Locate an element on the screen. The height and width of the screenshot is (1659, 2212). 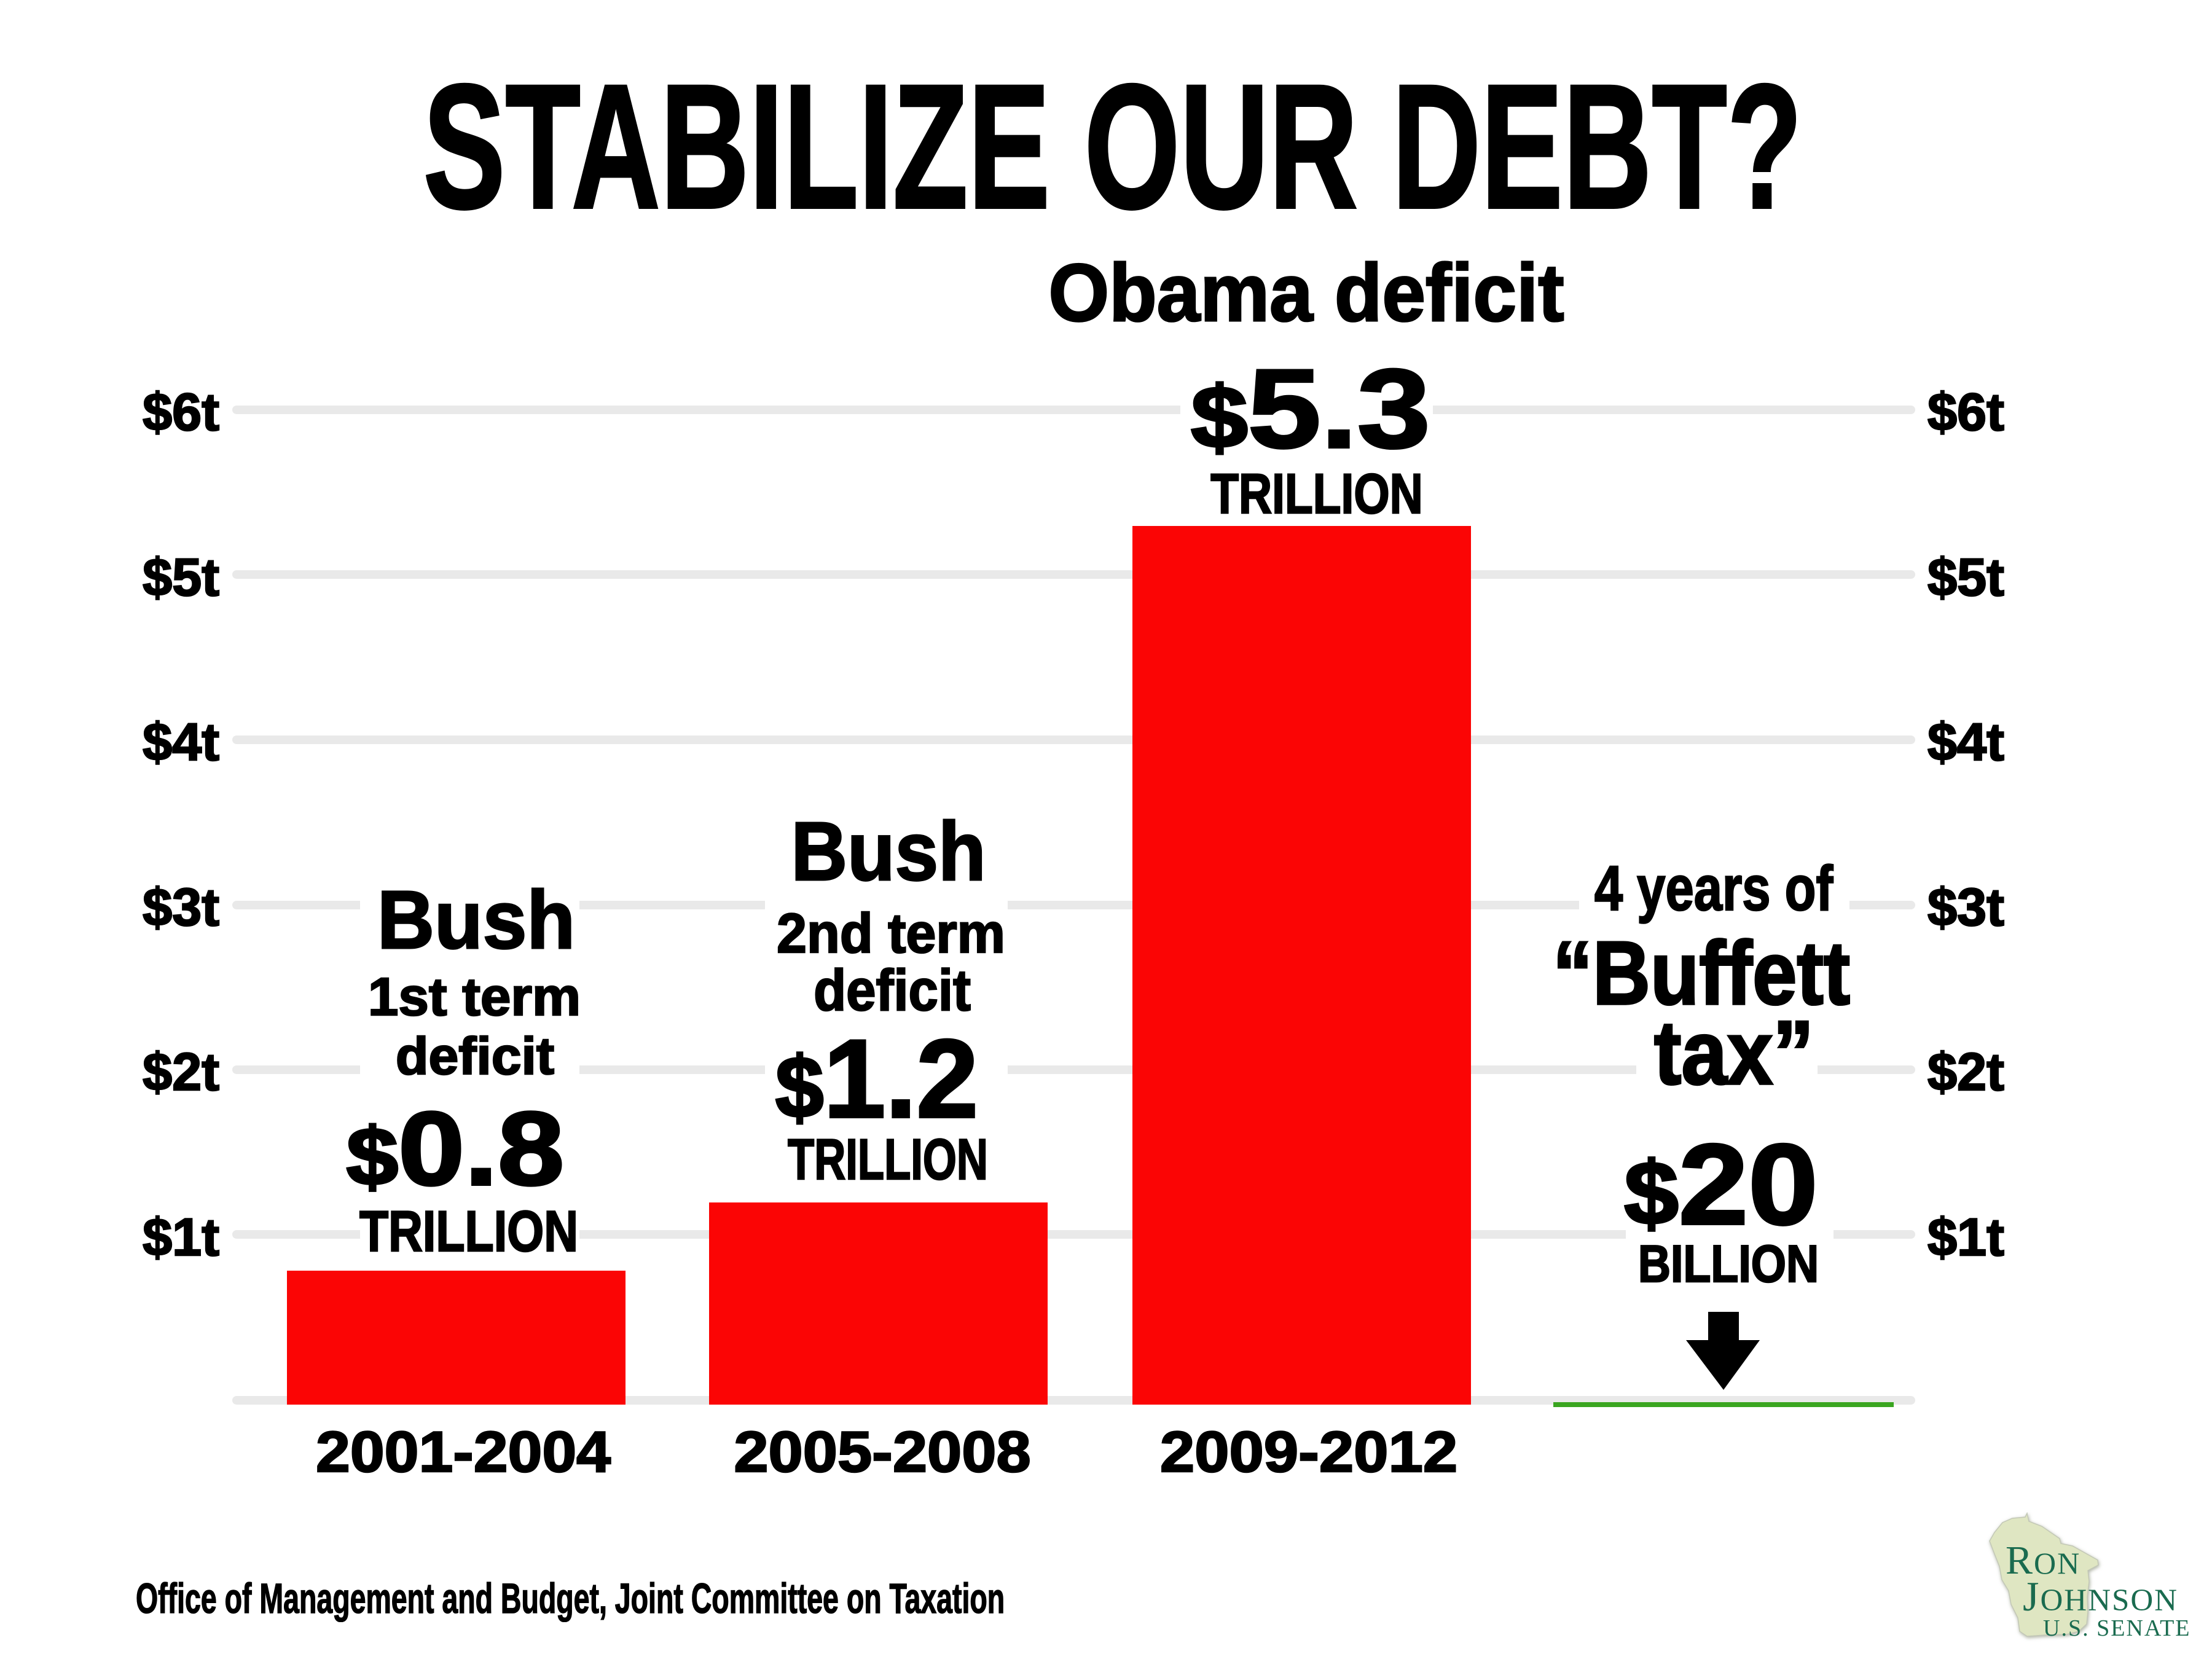
svg-text: U.S. SENATE is located at coordinates (2117, 1628).